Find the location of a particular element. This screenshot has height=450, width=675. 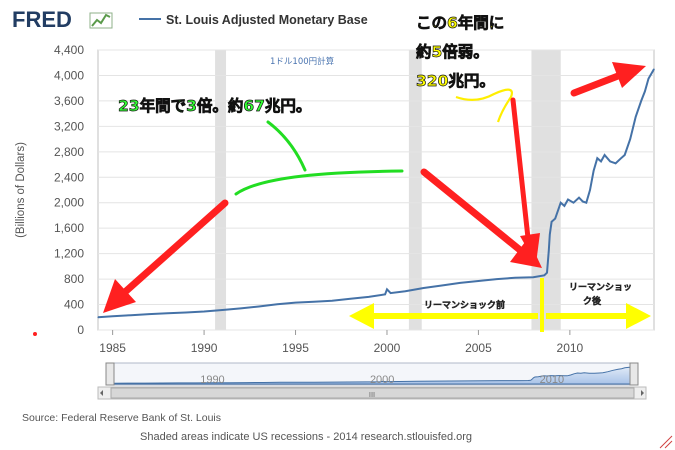

navigator-year-label: 1990 is located at coordinates (212, 380).